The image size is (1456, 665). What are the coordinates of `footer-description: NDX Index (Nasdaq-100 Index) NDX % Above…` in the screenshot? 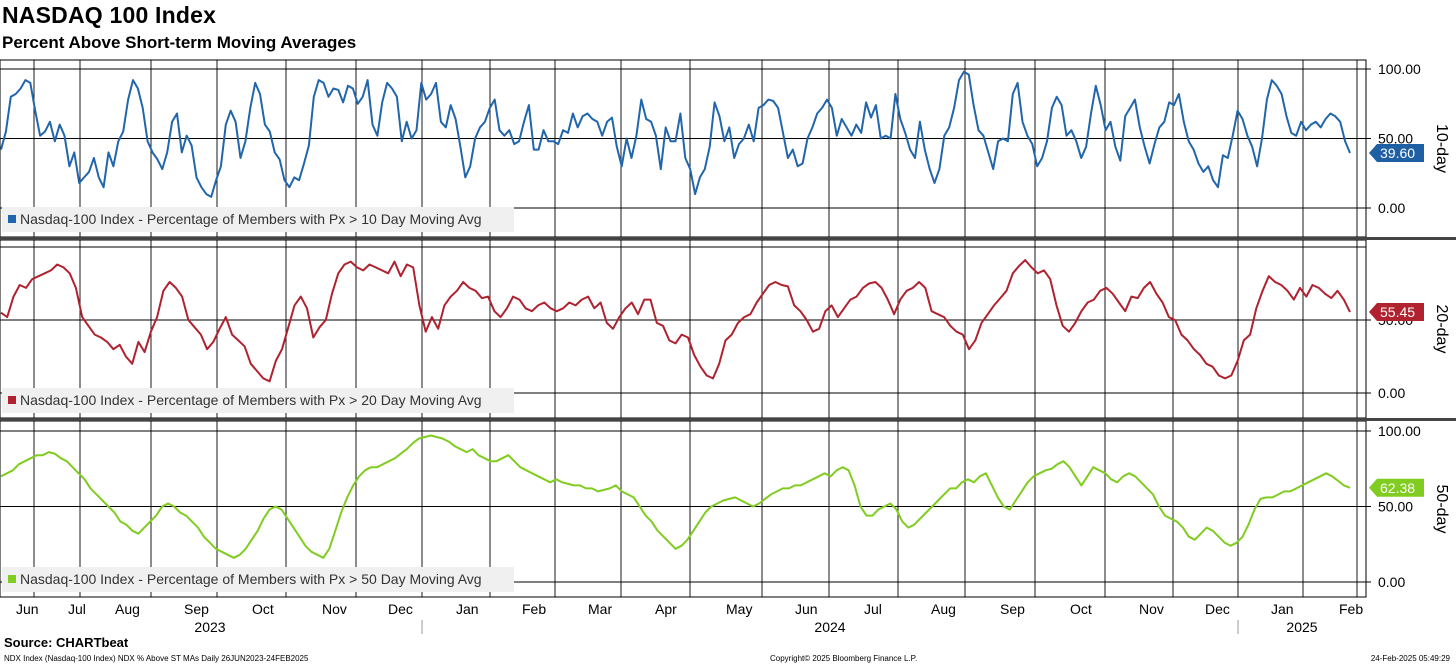 It's located at (156, 658).